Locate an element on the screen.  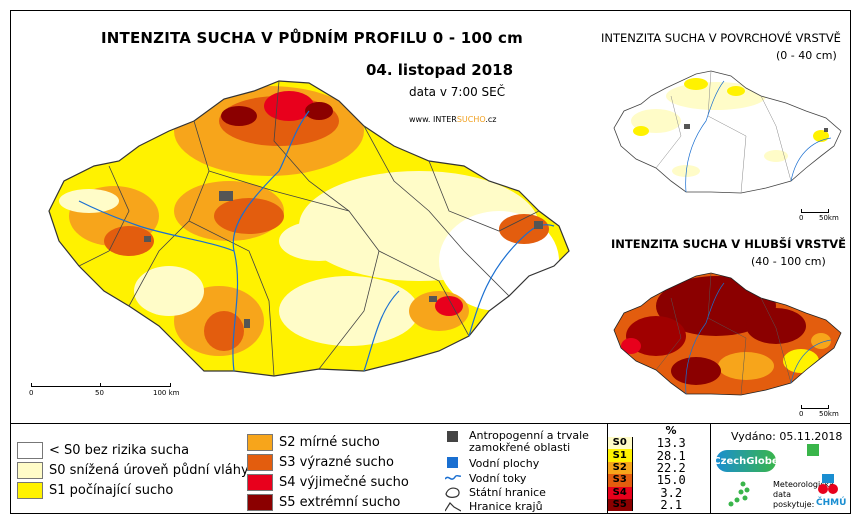
river-line-icon is located at coordinates (453, 478).